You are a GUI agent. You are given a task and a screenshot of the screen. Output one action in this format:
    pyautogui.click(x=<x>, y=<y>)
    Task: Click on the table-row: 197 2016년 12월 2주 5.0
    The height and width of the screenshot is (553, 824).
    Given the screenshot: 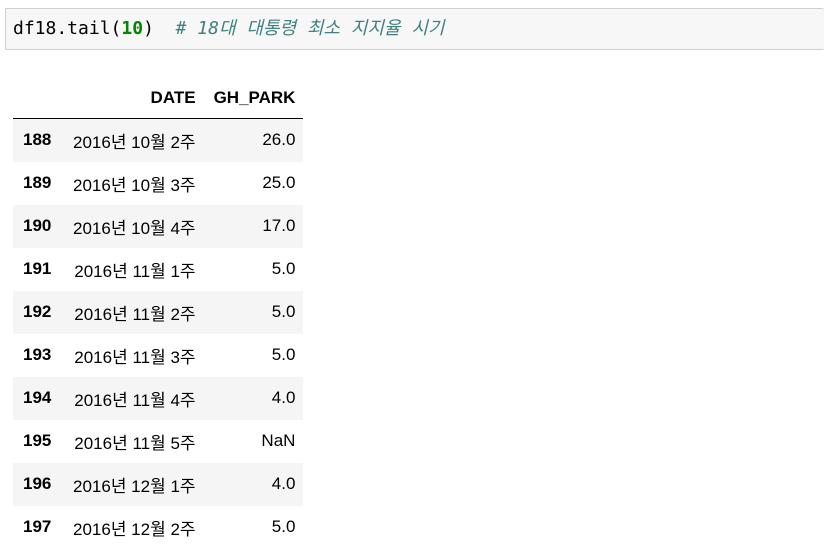 What is the action you would take?
    pyautogui.click(x=158, y=527)
    